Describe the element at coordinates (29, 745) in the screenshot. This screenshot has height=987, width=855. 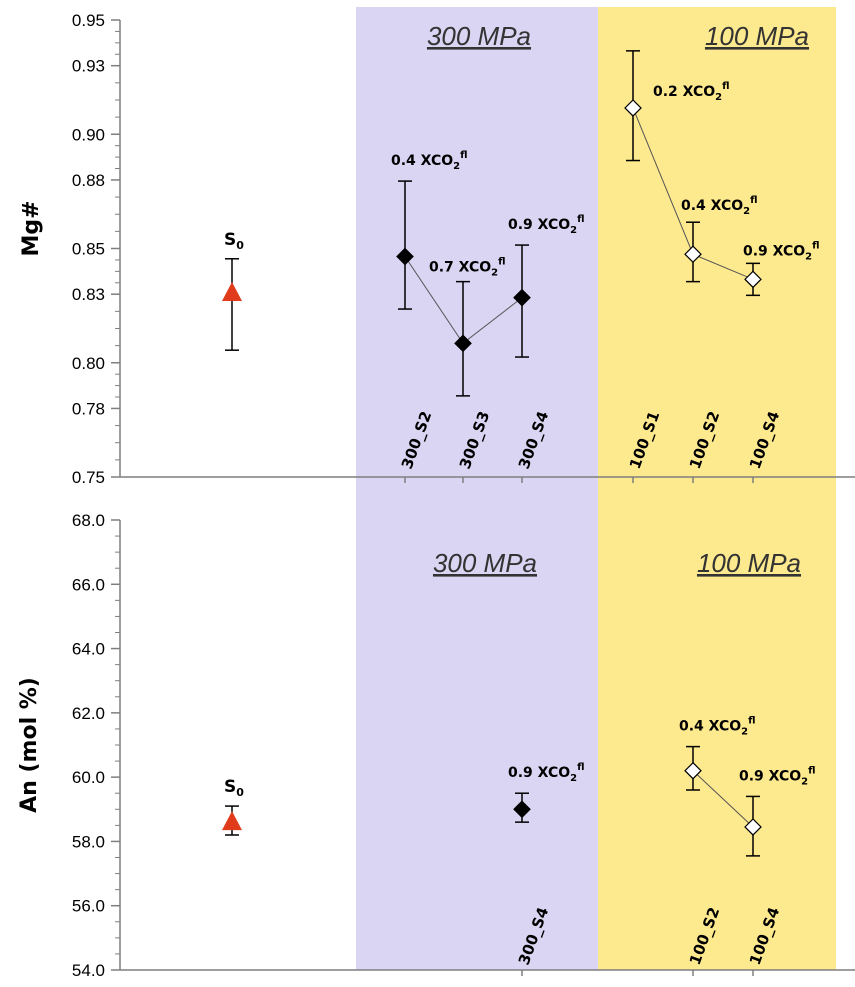
I see `y-axis-title: An (mol %)` at that location.